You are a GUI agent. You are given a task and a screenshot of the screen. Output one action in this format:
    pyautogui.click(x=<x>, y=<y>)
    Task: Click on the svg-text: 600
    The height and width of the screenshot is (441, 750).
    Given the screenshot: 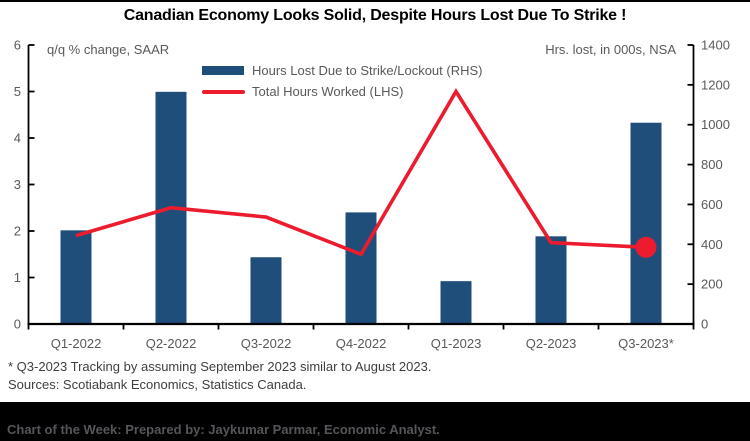 What is the action you would take?
    pyautogui.click(x=712, y=204)
    